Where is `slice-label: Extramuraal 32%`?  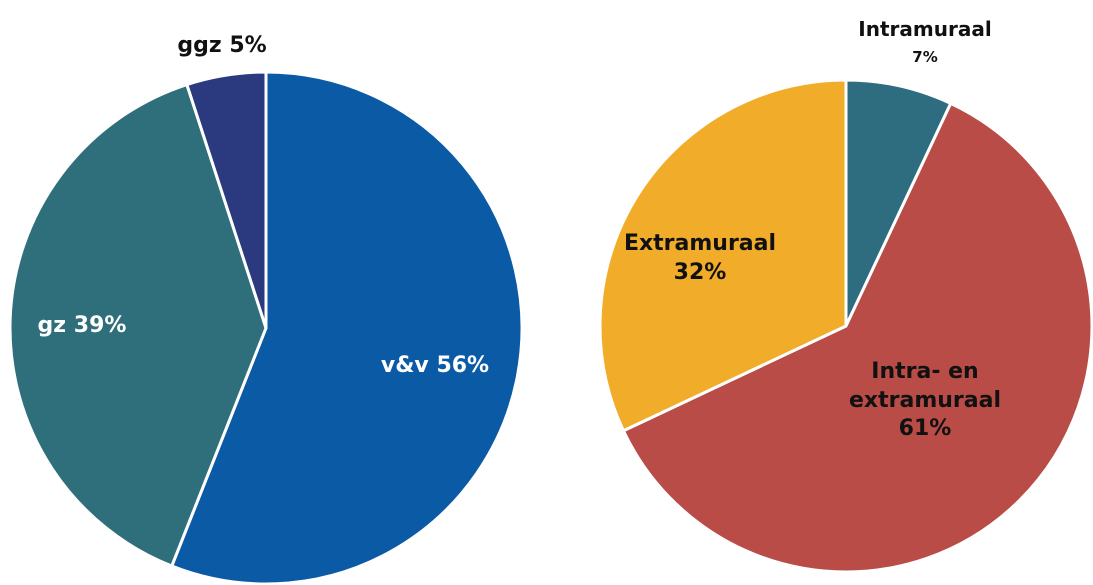
slice-label: Extramuraal 32% is located at coordinates (700, 258).